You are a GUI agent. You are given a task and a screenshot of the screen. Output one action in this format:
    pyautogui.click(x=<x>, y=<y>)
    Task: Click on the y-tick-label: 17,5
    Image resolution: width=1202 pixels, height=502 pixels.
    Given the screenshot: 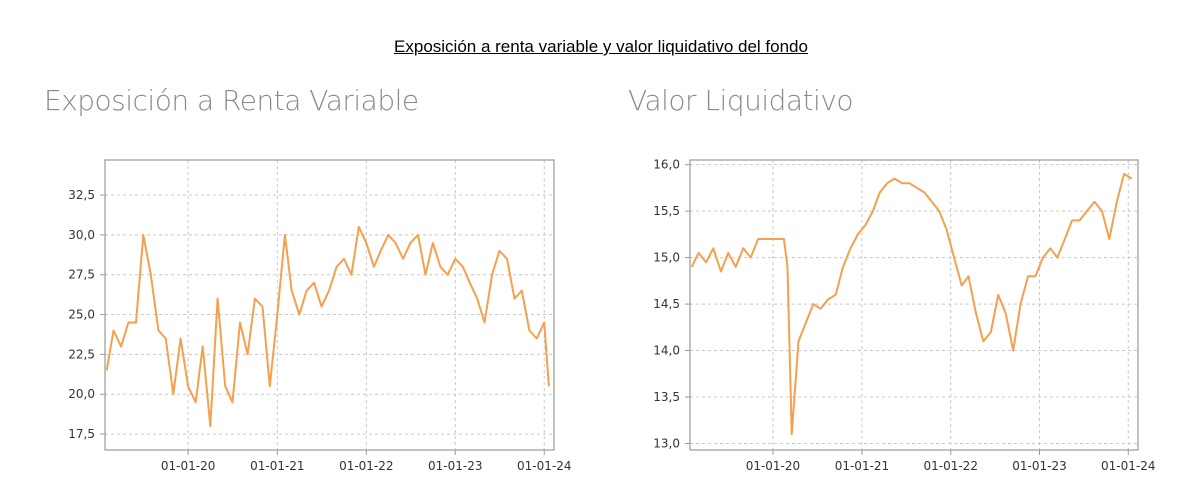 What is the action you would take?
    pyautogui.click(x=81, y=434)
    